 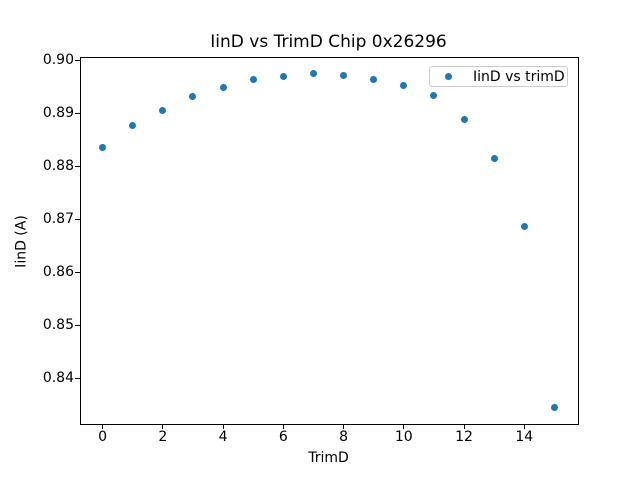 What do you see at coordinates (58, 166) in the screenshot?
I see `y-tick-label: 0.88` at bounding box center [58, 166].